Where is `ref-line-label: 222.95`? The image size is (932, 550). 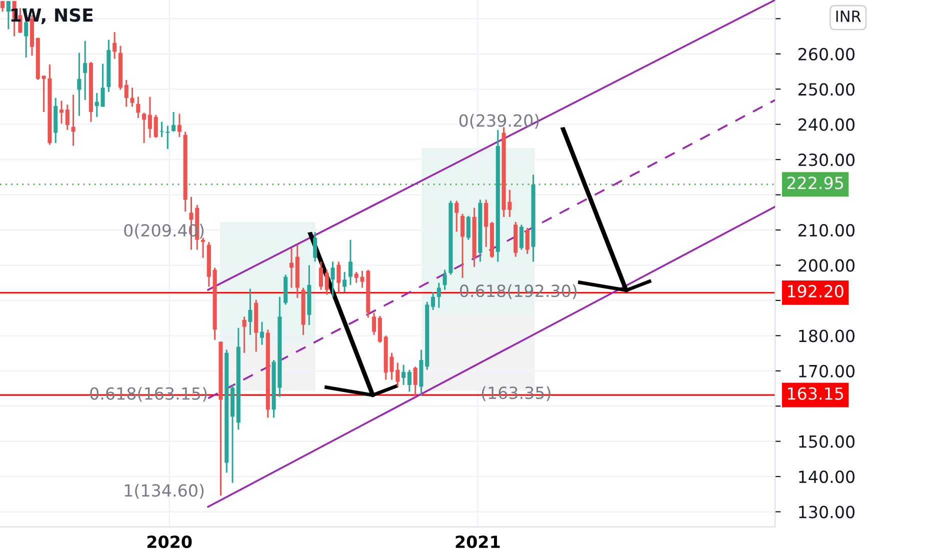
ref-line-label: 222.95 is located at coordinates (815, 183).